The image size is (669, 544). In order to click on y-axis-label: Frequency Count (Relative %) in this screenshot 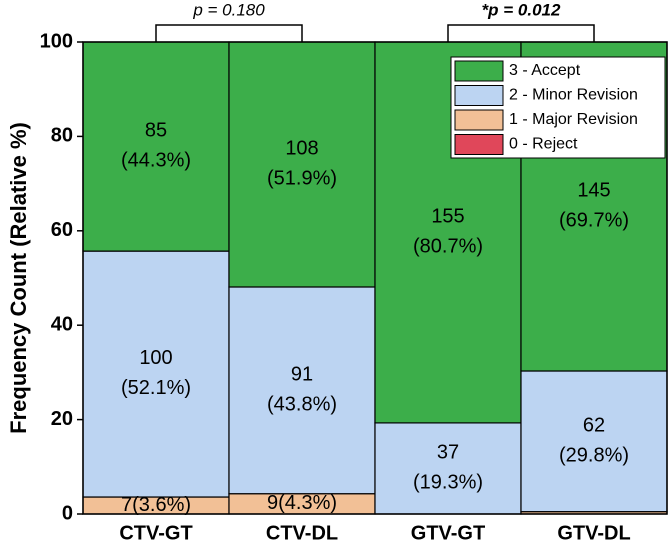, I will do `click(18, 278)`.